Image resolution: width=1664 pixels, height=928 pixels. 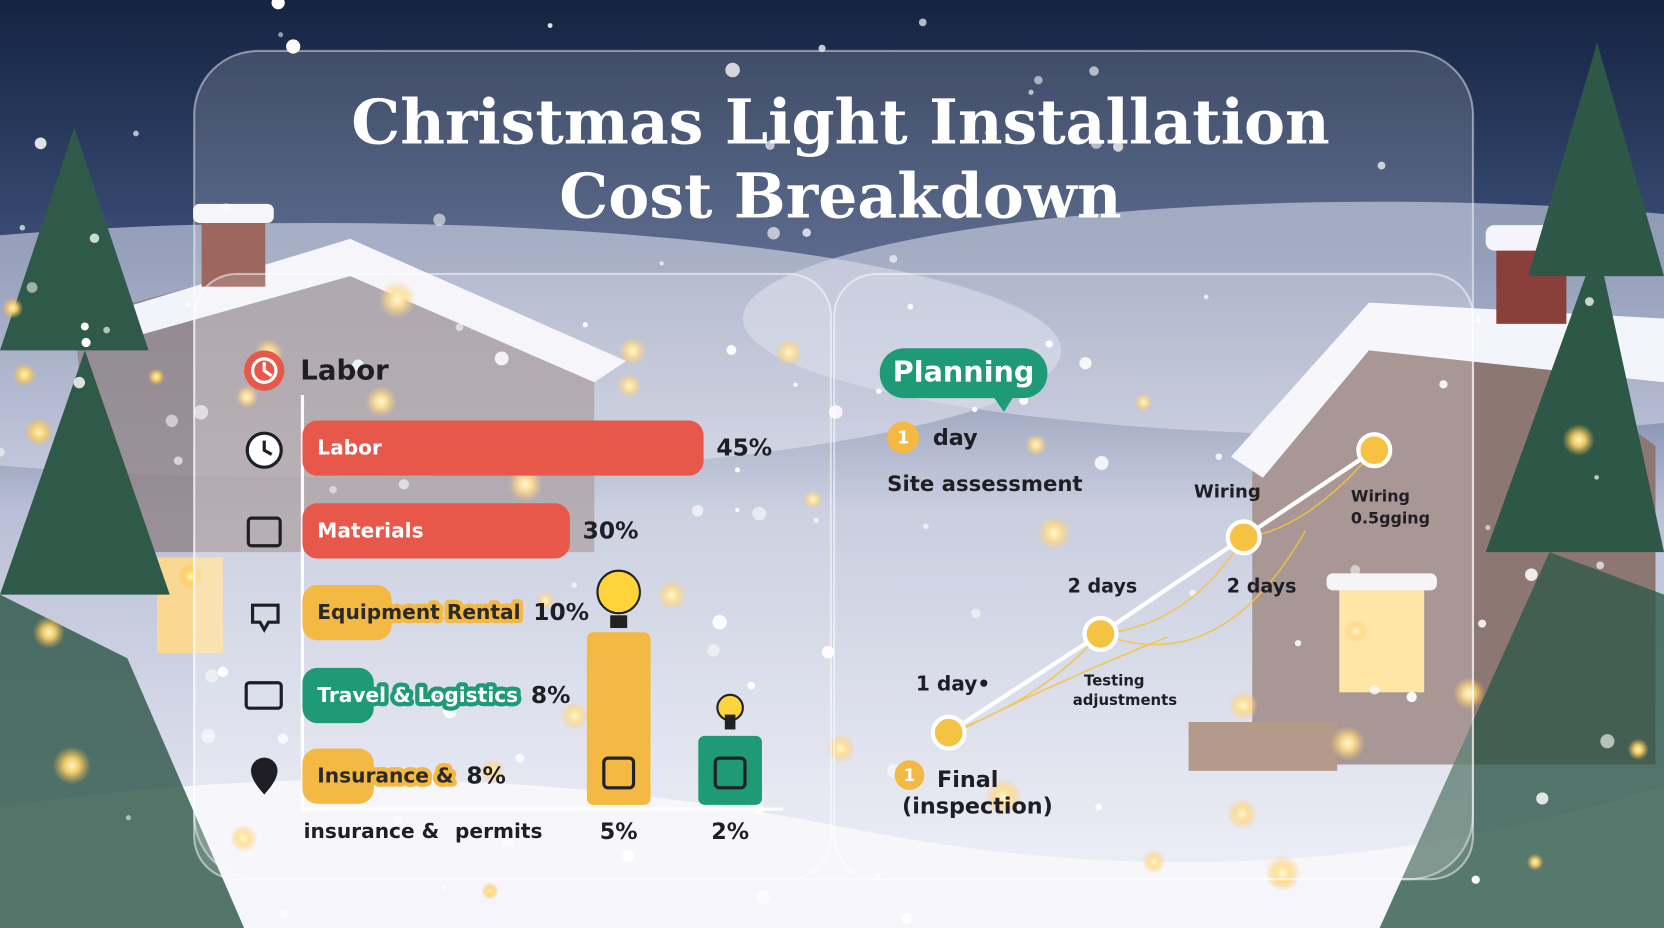 What do you see at coordinates (267, 448) in the screenshot?
I see `clock-icon` at bounding box center [267, 448].